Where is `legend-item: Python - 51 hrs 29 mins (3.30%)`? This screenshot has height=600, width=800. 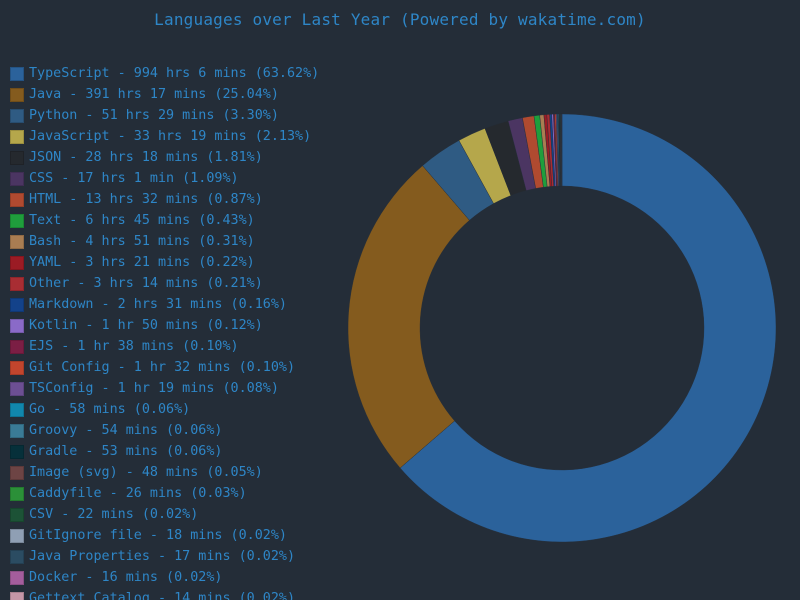
legend-item: Python - 51 hrs 29 mins (3.30%) is located at coordinates (175, 115).